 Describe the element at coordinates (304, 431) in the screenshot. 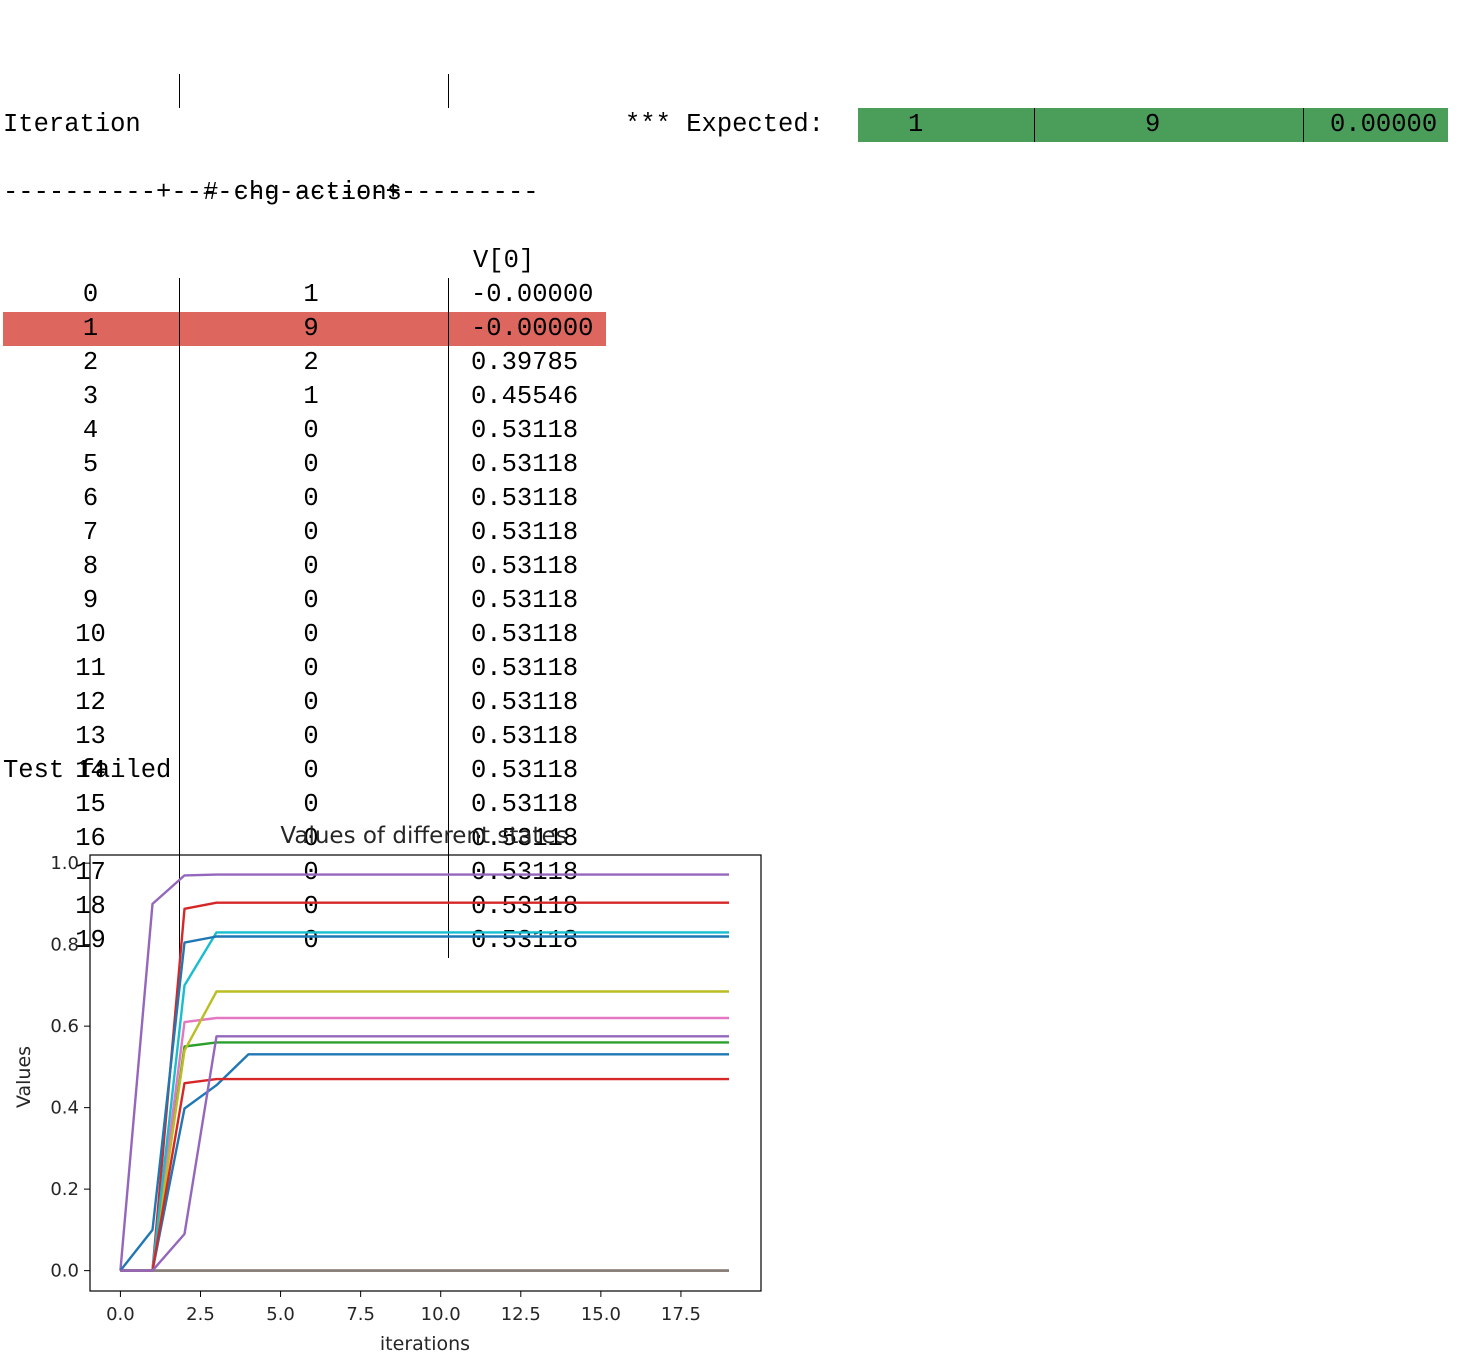

I see `table-row: 4 0 0.53118` at that location.